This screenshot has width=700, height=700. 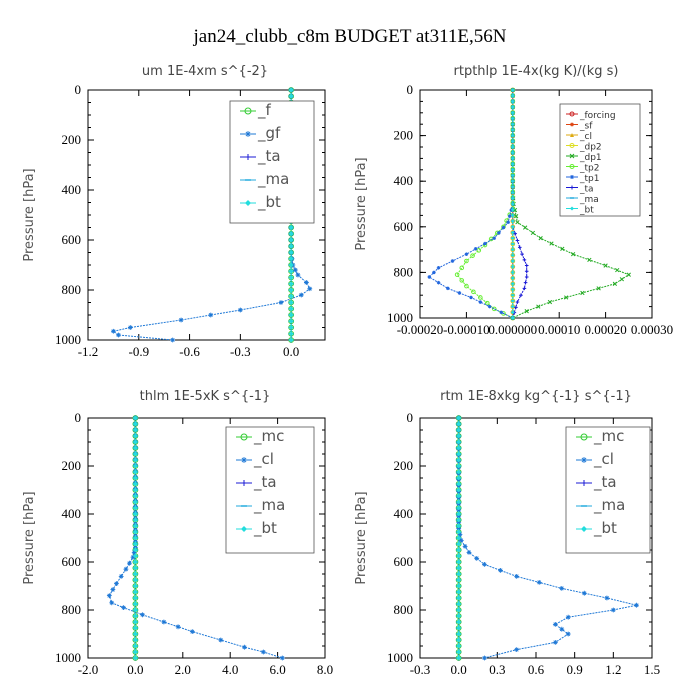 I want to click on legend-label: _sf, so click(x=586, y=127).